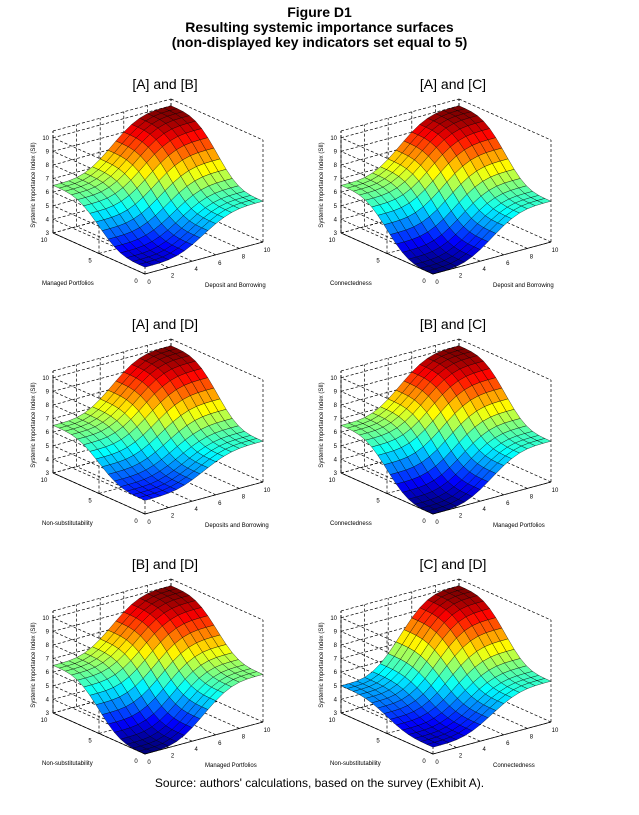 The height and width of the screenshot is (815, 639). Describe the element at coordinates (48, 714) in the screenshot. I see `z-tick-label: 3` at that location.